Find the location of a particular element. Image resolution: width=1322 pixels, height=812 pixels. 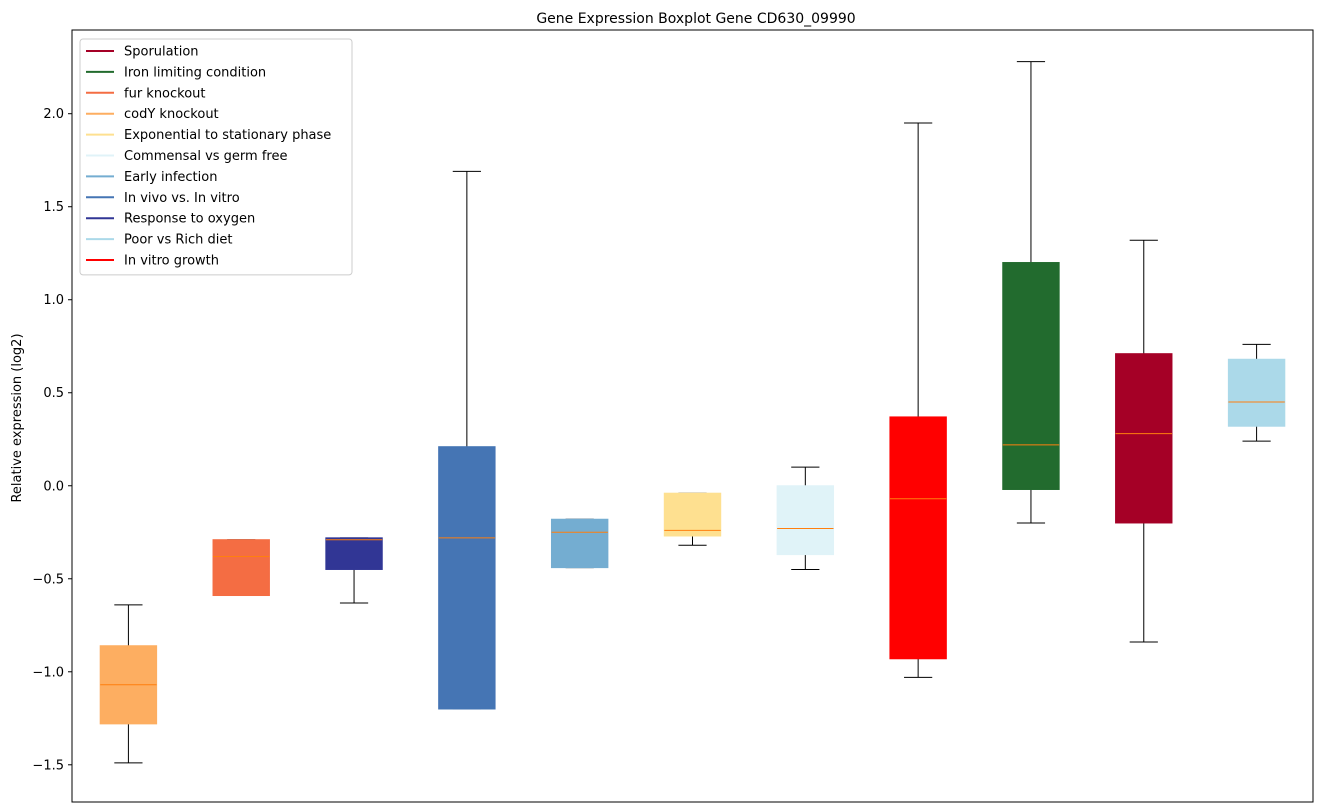

legend-entry: Commensal vs germ free is located at coordinates (186, 156).